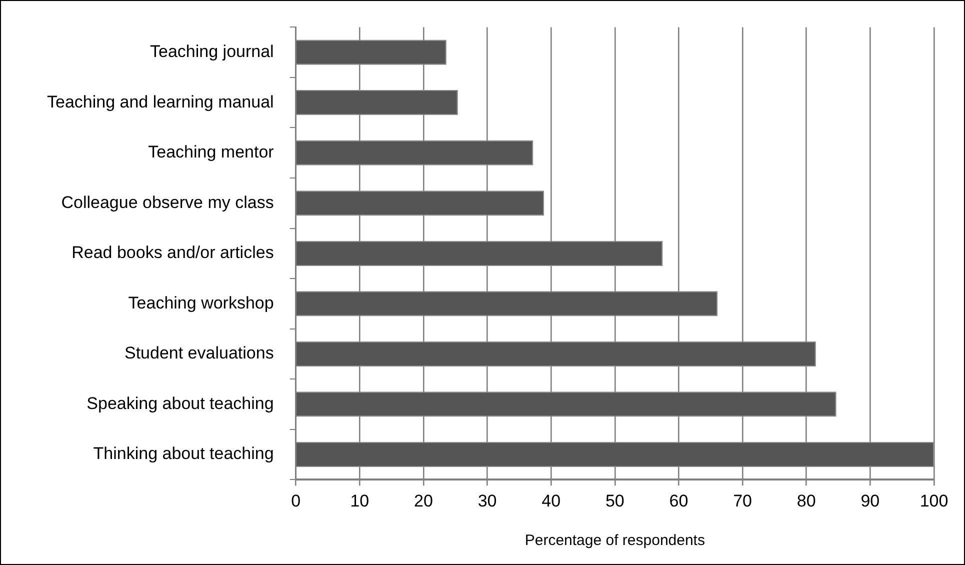  What do you see at coordinates (183, 454) in the screenshot?
I see `y-tick-label: Thinking about teaching` at bounding box center [183, 454].